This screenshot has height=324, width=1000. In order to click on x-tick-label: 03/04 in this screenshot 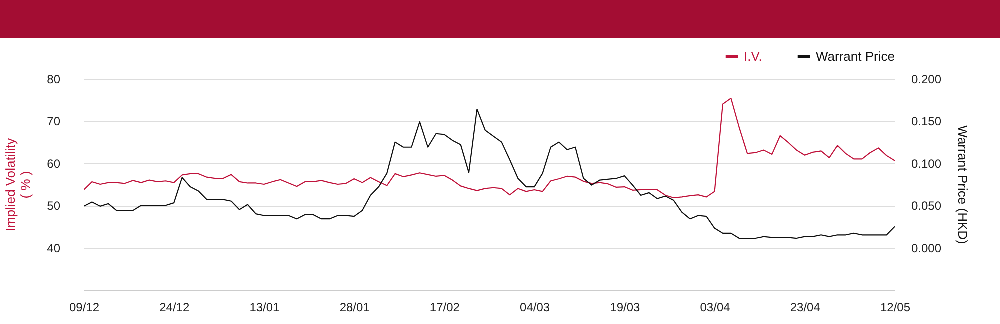, I will do `click(715, 307)`.